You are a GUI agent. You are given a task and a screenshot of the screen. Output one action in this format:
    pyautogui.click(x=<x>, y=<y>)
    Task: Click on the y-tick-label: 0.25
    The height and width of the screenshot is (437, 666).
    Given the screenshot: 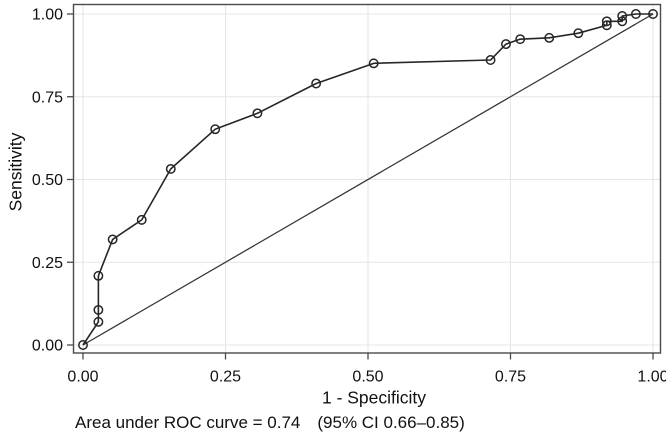 What is the action you would take?
    pyautogui.click(x=47, y=263)
    